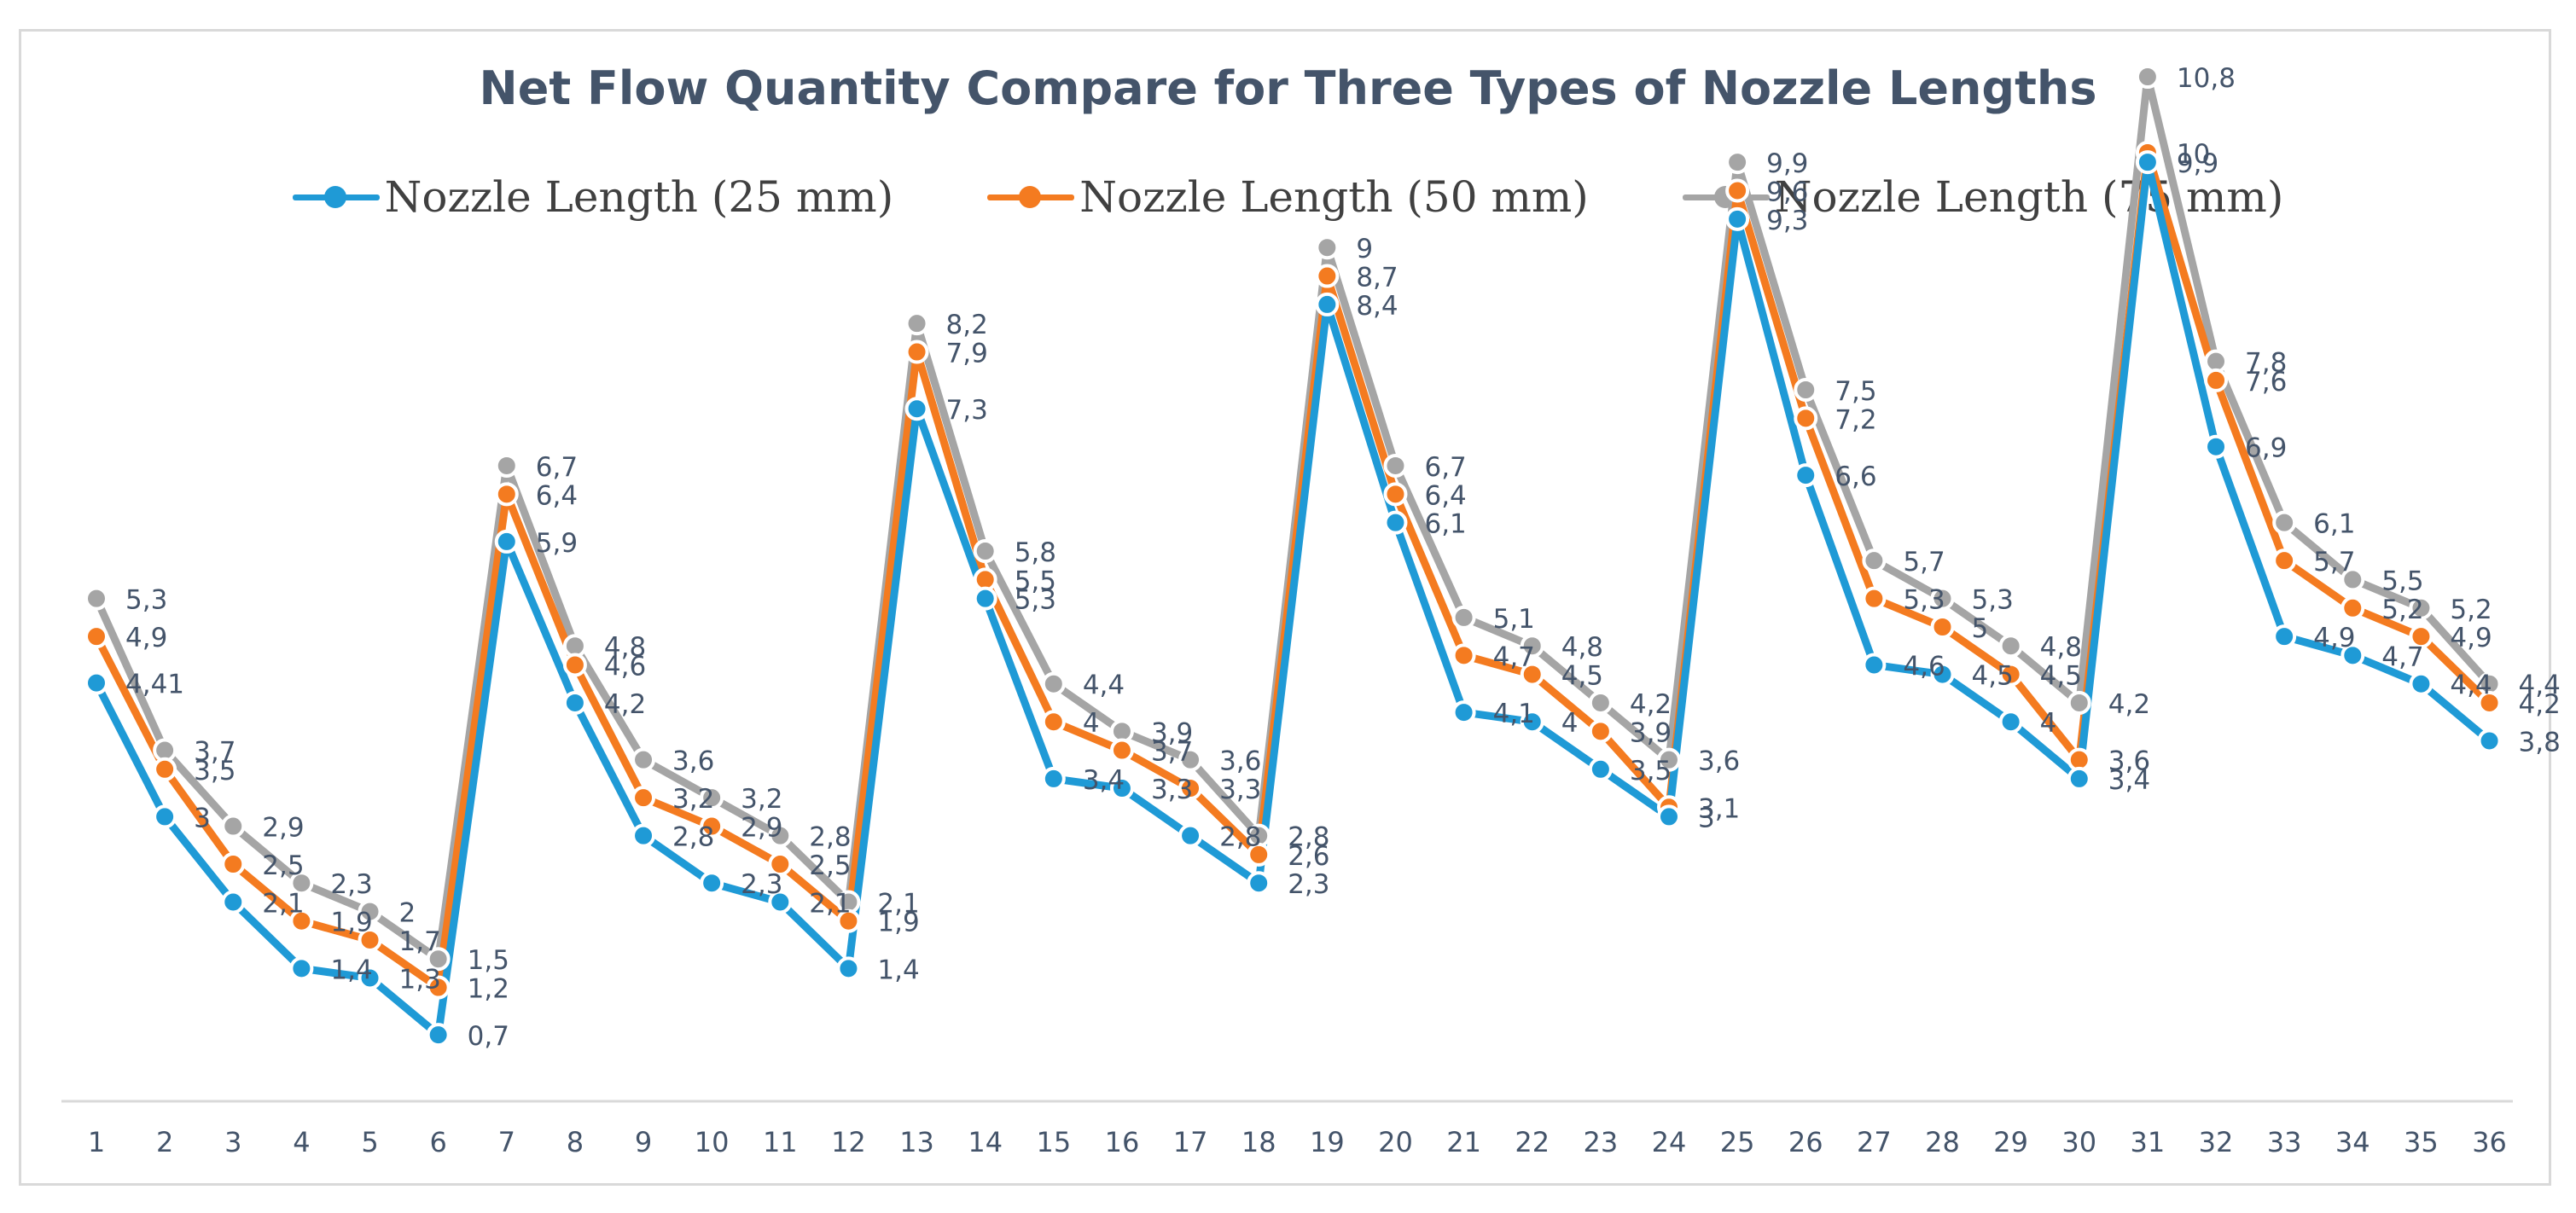  I want to click on data-label: 0,7, so click(489, 1036).